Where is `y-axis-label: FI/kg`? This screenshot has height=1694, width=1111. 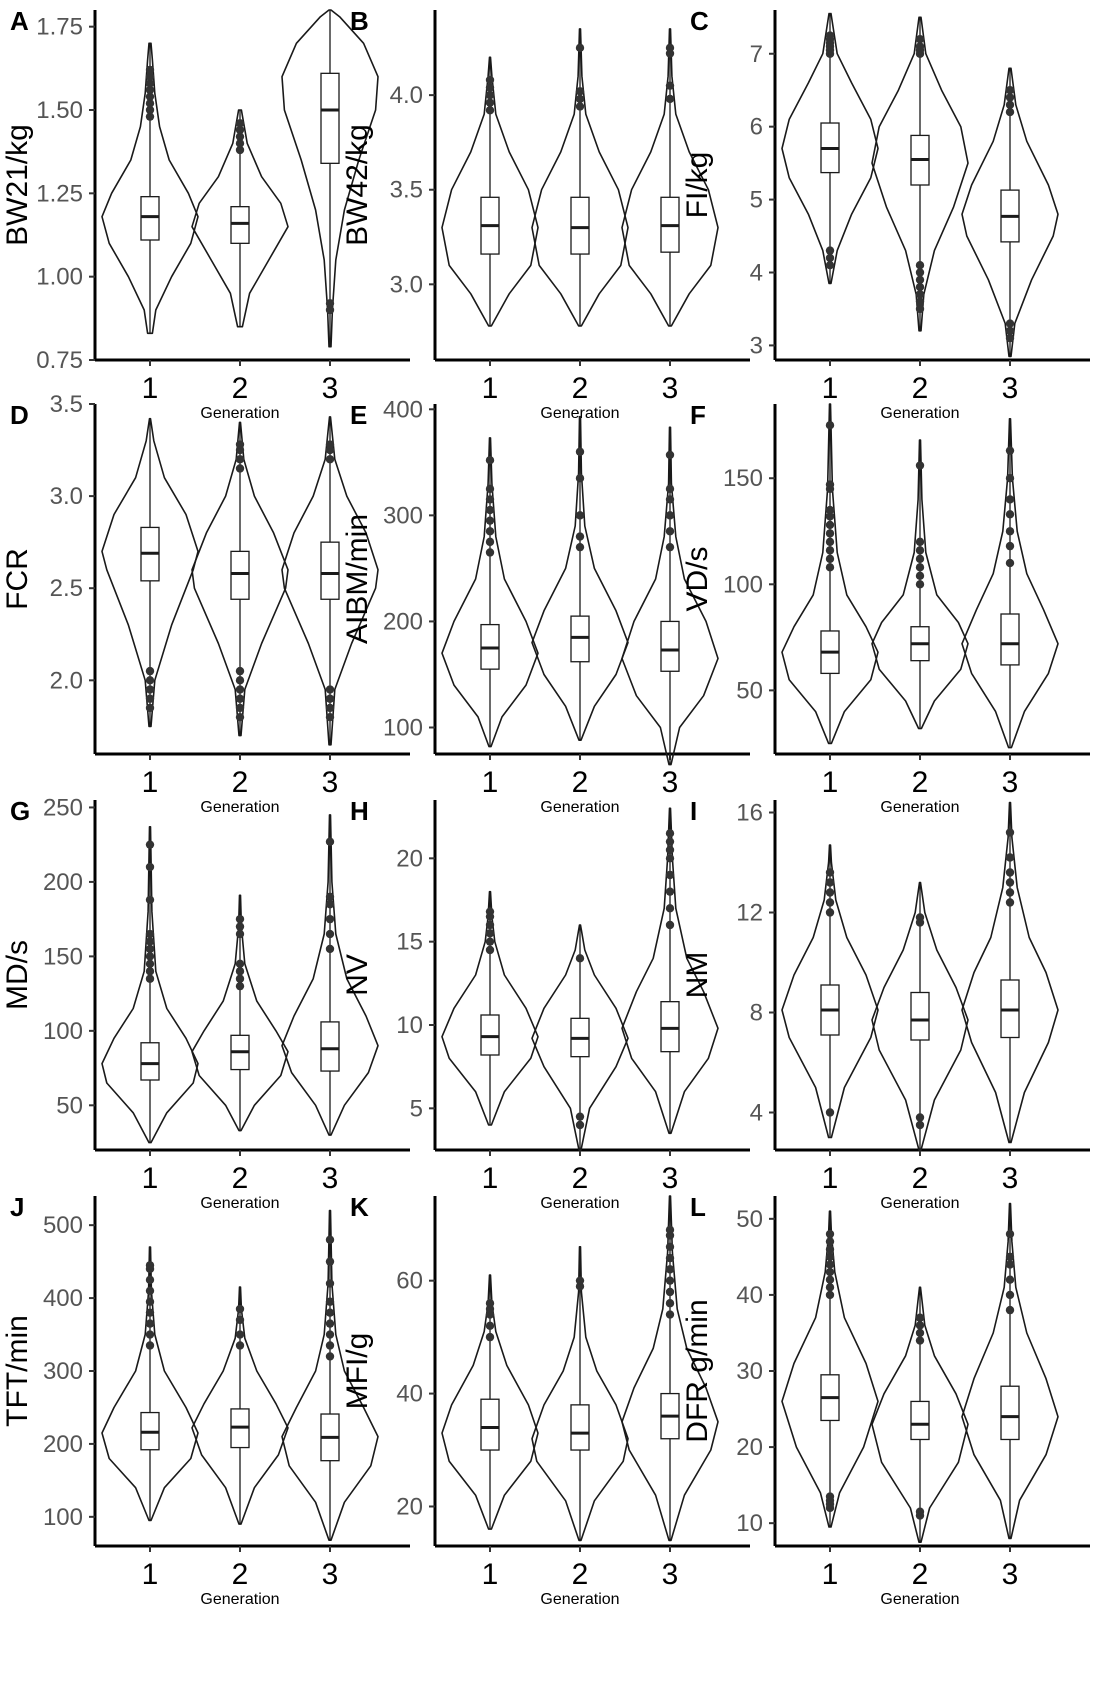
y-axis-label: FI/kg is located at coordinates (697, 185).